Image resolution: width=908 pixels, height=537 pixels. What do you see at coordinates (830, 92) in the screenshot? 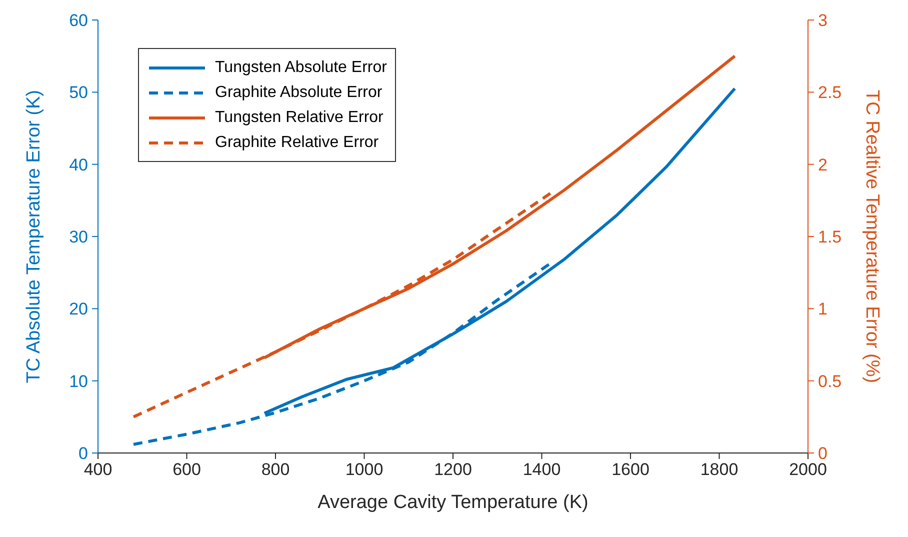
I see `y2-tick-label: 2.5` at bounding box center [830, 92].